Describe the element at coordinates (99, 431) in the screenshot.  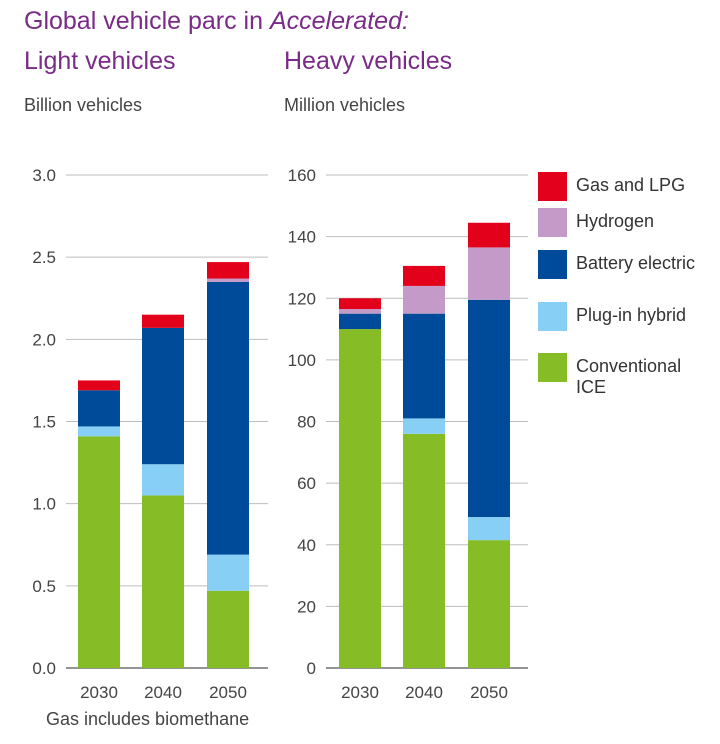
I see `light-bar-2030-plug-in-hybrid` at that location.